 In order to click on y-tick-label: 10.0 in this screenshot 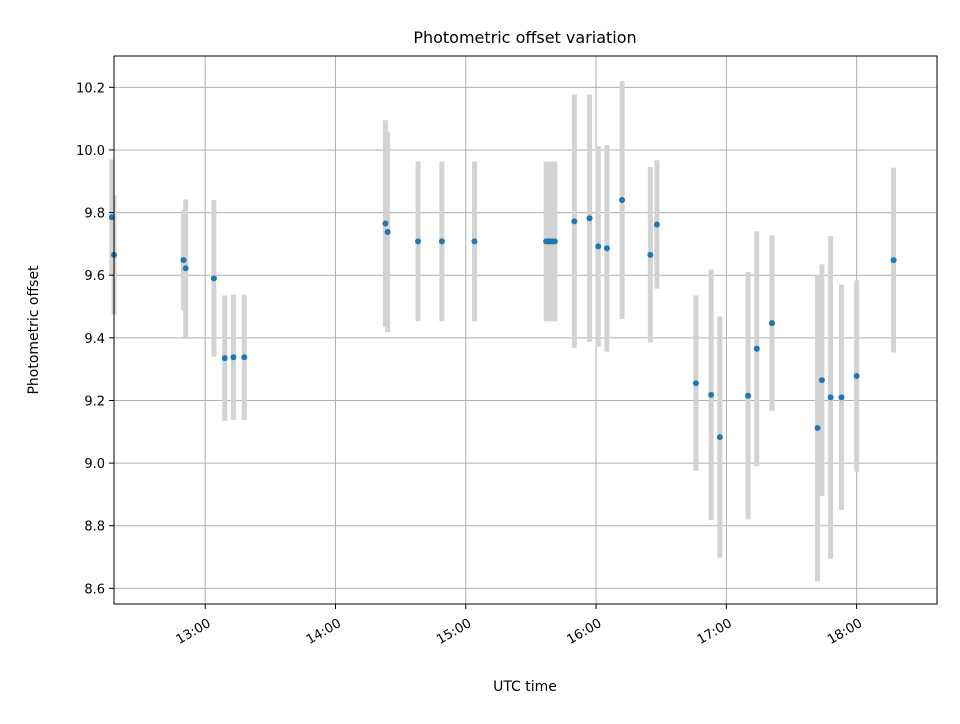, I will do `click(90, 151)`.